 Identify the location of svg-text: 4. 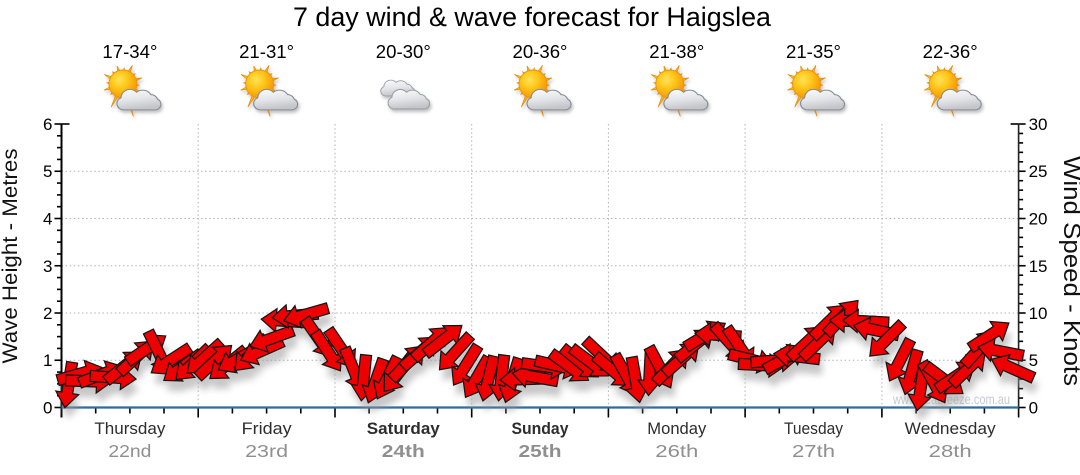
(47, 219).